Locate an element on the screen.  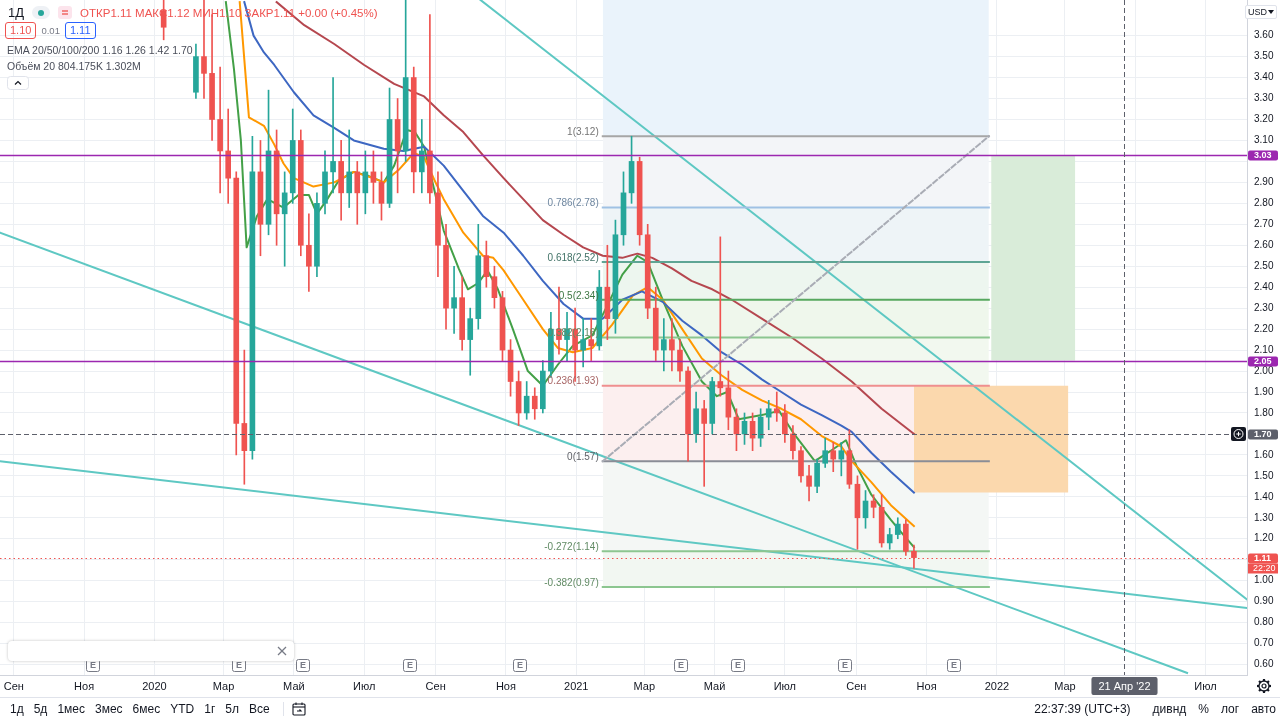
annotation: 0.01 is located at coordinates (50, 30).